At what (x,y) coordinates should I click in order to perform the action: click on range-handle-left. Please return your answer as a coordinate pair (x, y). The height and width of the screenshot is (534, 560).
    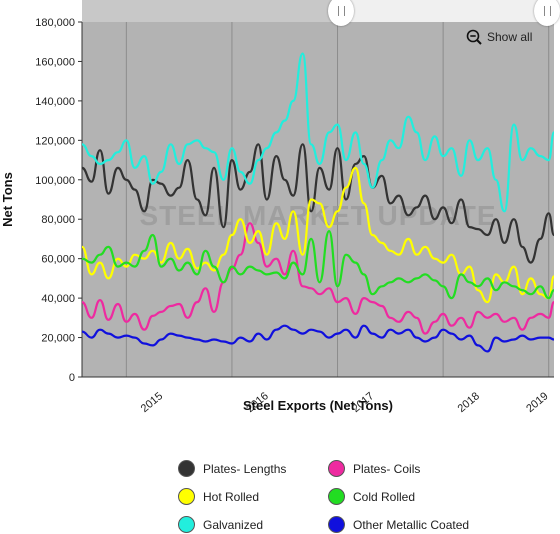
    Looking at the image, I should click on (341, 13).